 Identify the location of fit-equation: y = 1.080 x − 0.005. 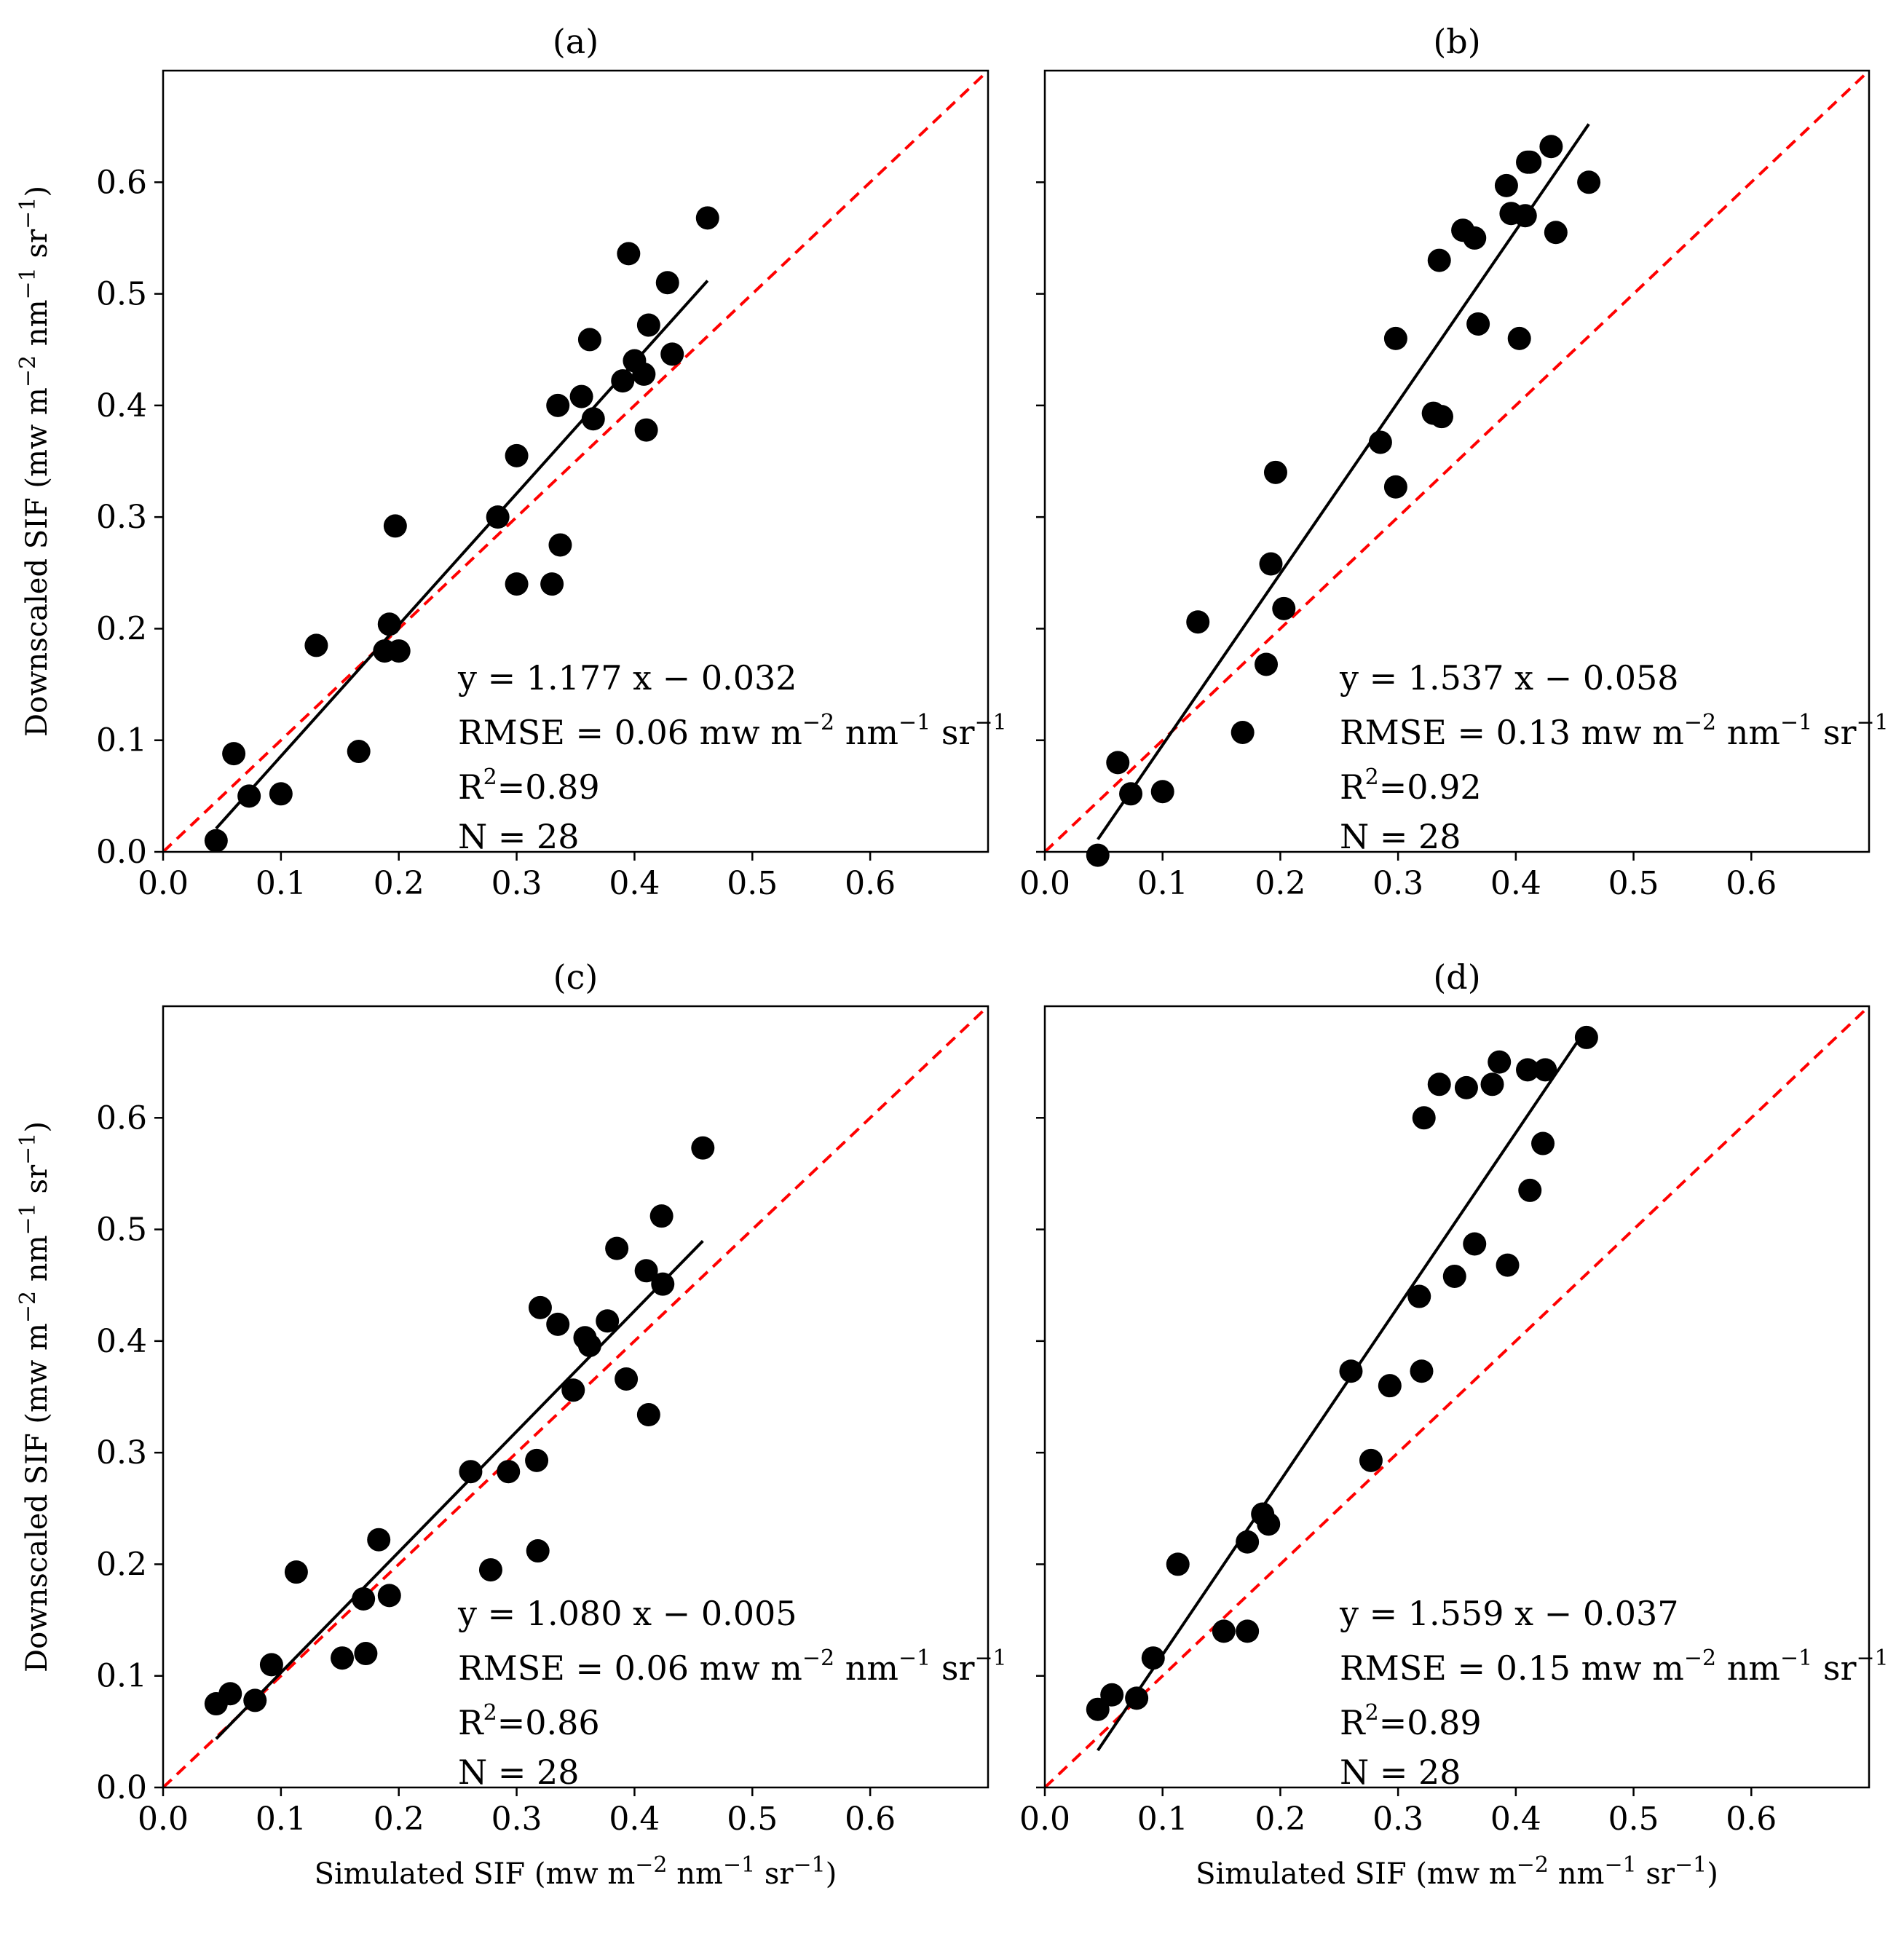
(627, 1613).